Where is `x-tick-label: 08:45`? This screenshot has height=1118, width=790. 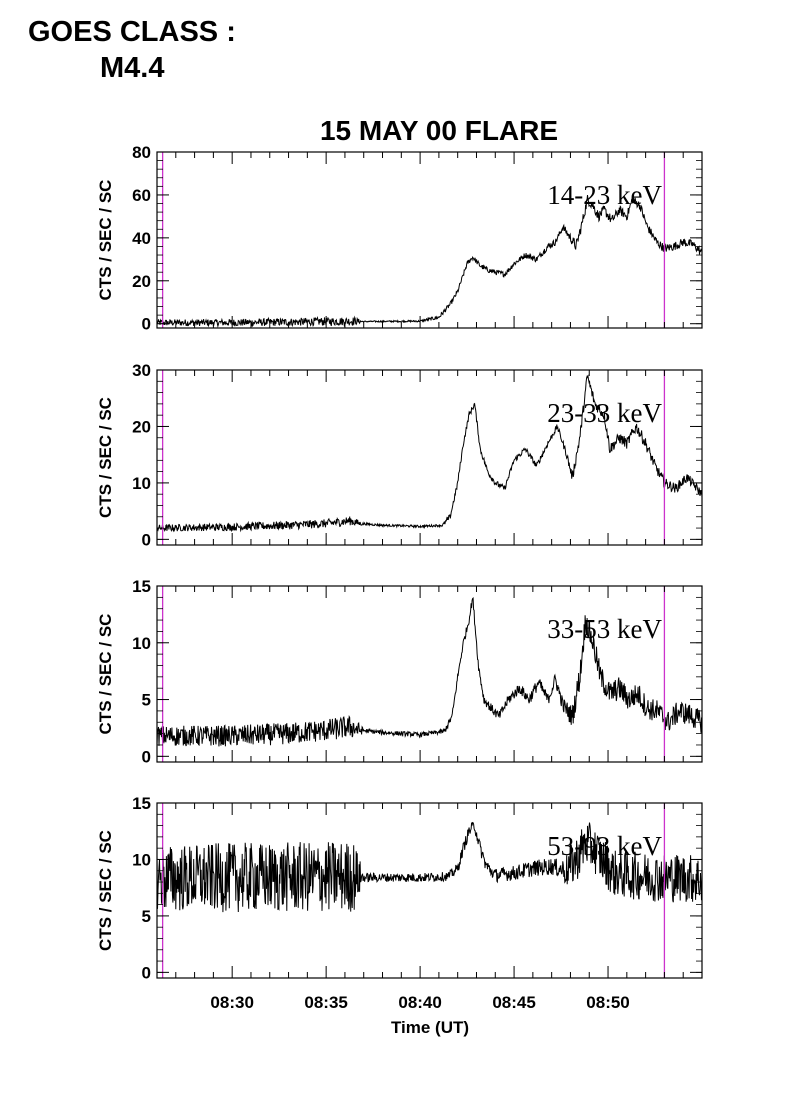
x-tick-label: 08:45 is located at coordinates (513, 1002).